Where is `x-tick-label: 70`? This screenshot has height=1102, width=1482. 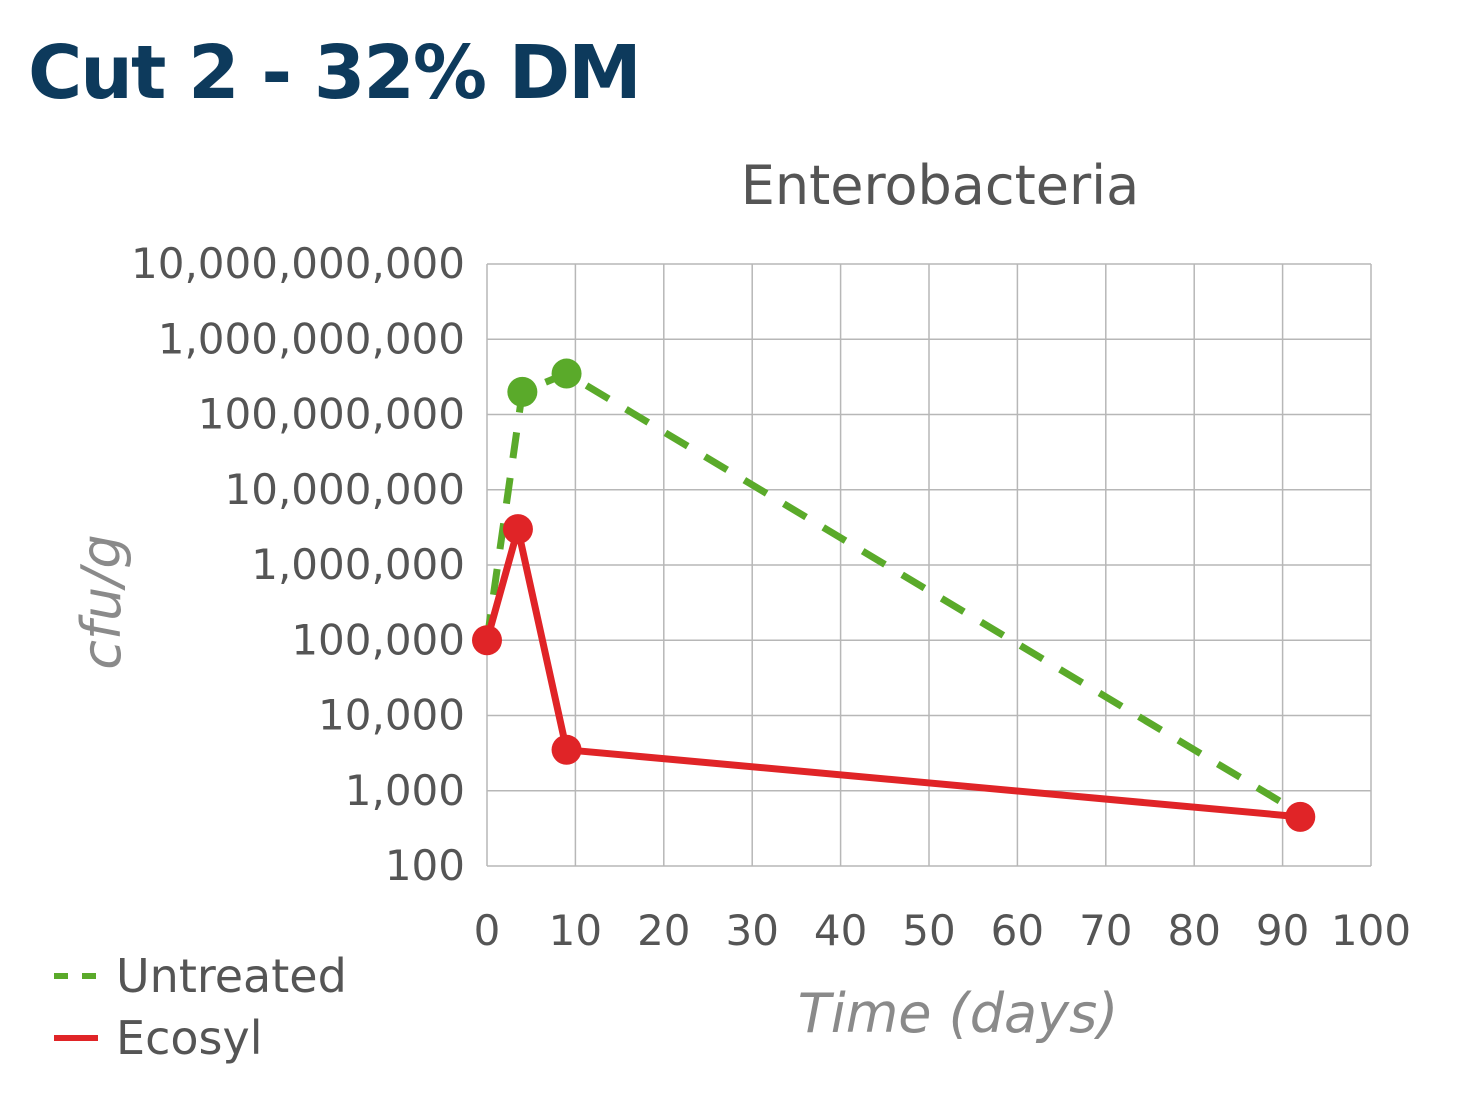 x-tick-label: 70 is located at coordinates (1105, 930).